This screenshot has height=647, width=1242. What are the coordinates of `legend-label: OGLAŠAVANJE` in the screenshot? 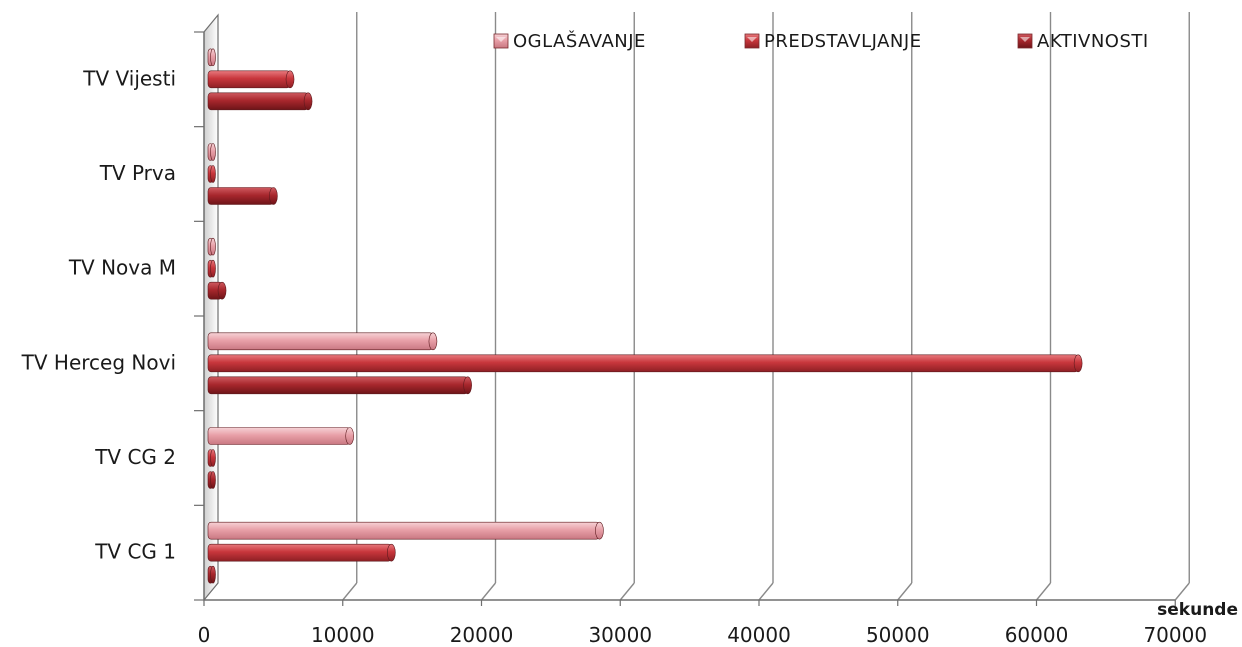 It's located at (579, 41).